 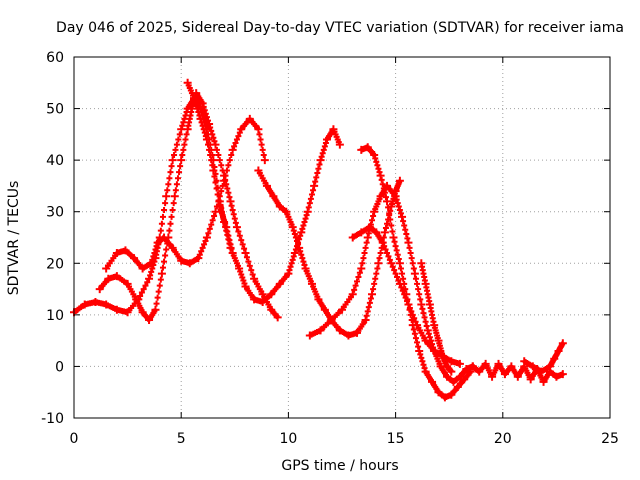 What do you see at coordinates (55, 110) in the screenshot?
I see `y-tick-label: 50` at bounding box center [55, 110].